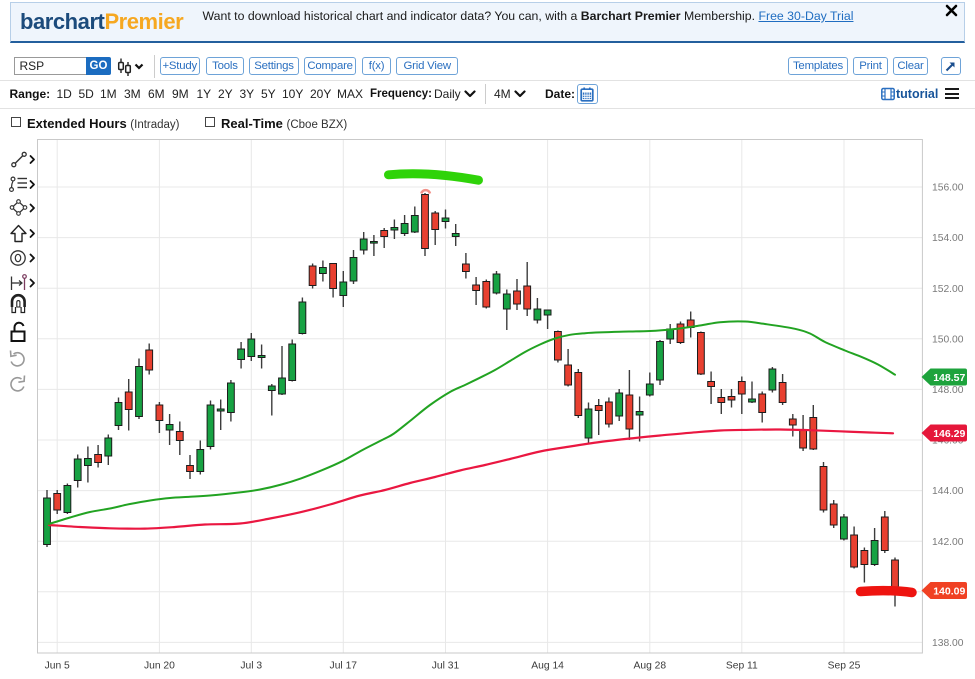 The height and width of the screenshot is (679, 975). I want to click on svg-text: 156.00, so click(948, 188).